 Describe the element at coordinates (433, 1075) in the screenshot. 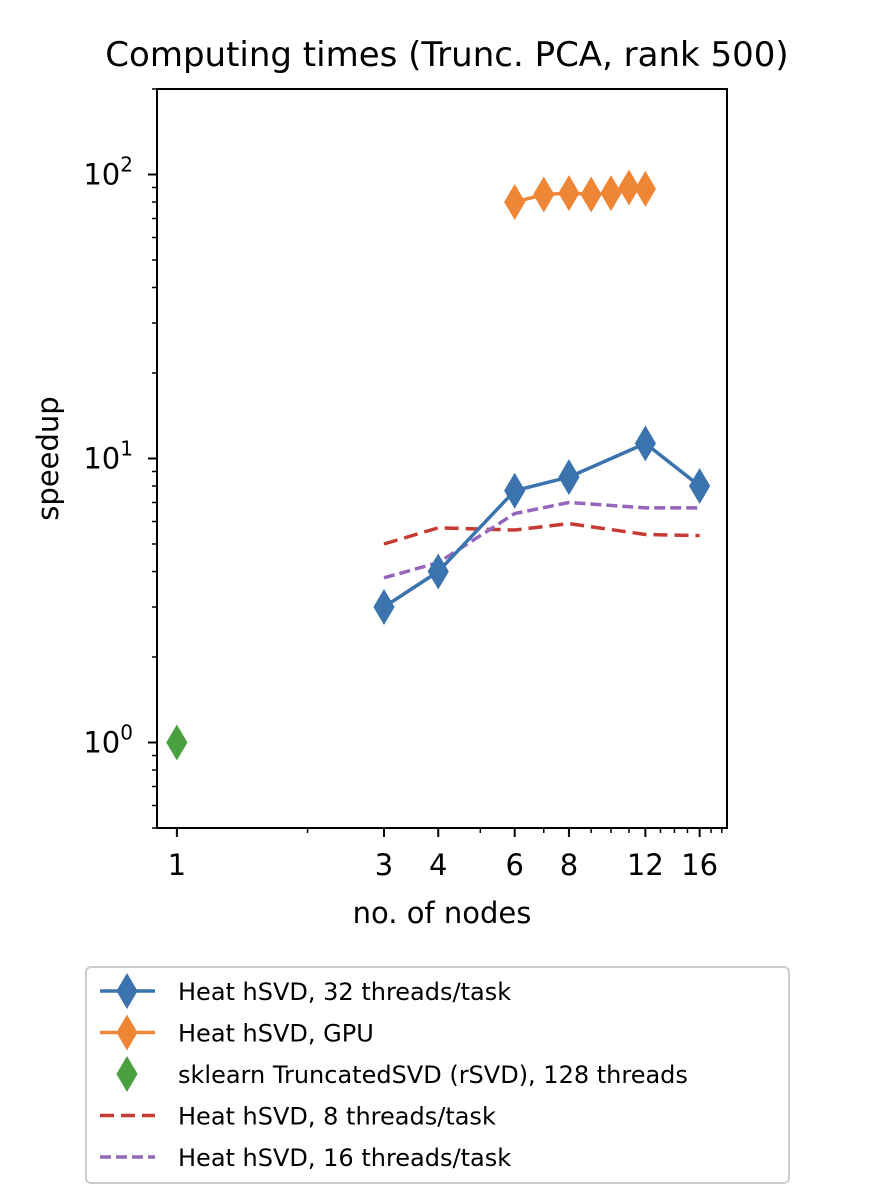

I see `legend-label: sklearn TruncatedSVD (rSVD), 128 threads` at that location.